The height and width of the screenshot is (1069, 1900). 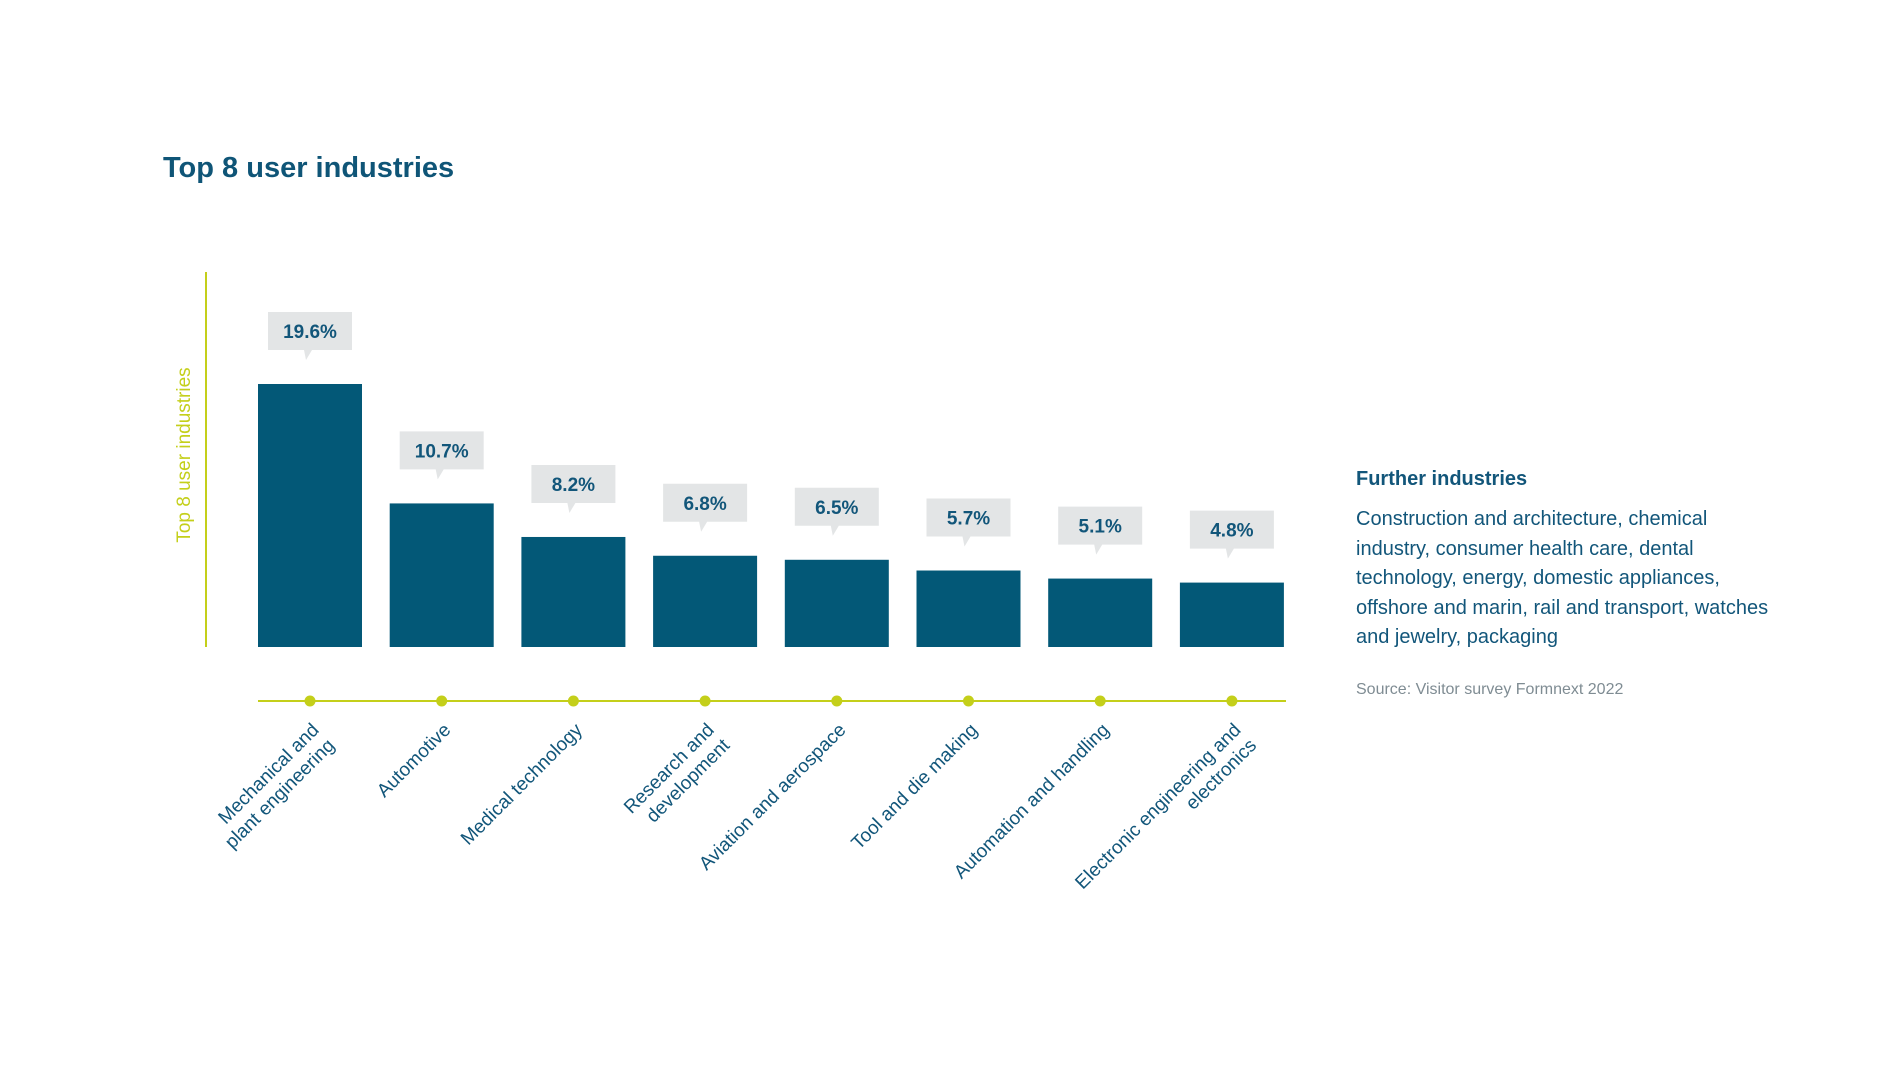 What do you see at coordinates (1442, 479) in the screenshot?
I see `further-industries-title: Further industries` at bounding box center [1442, 479].